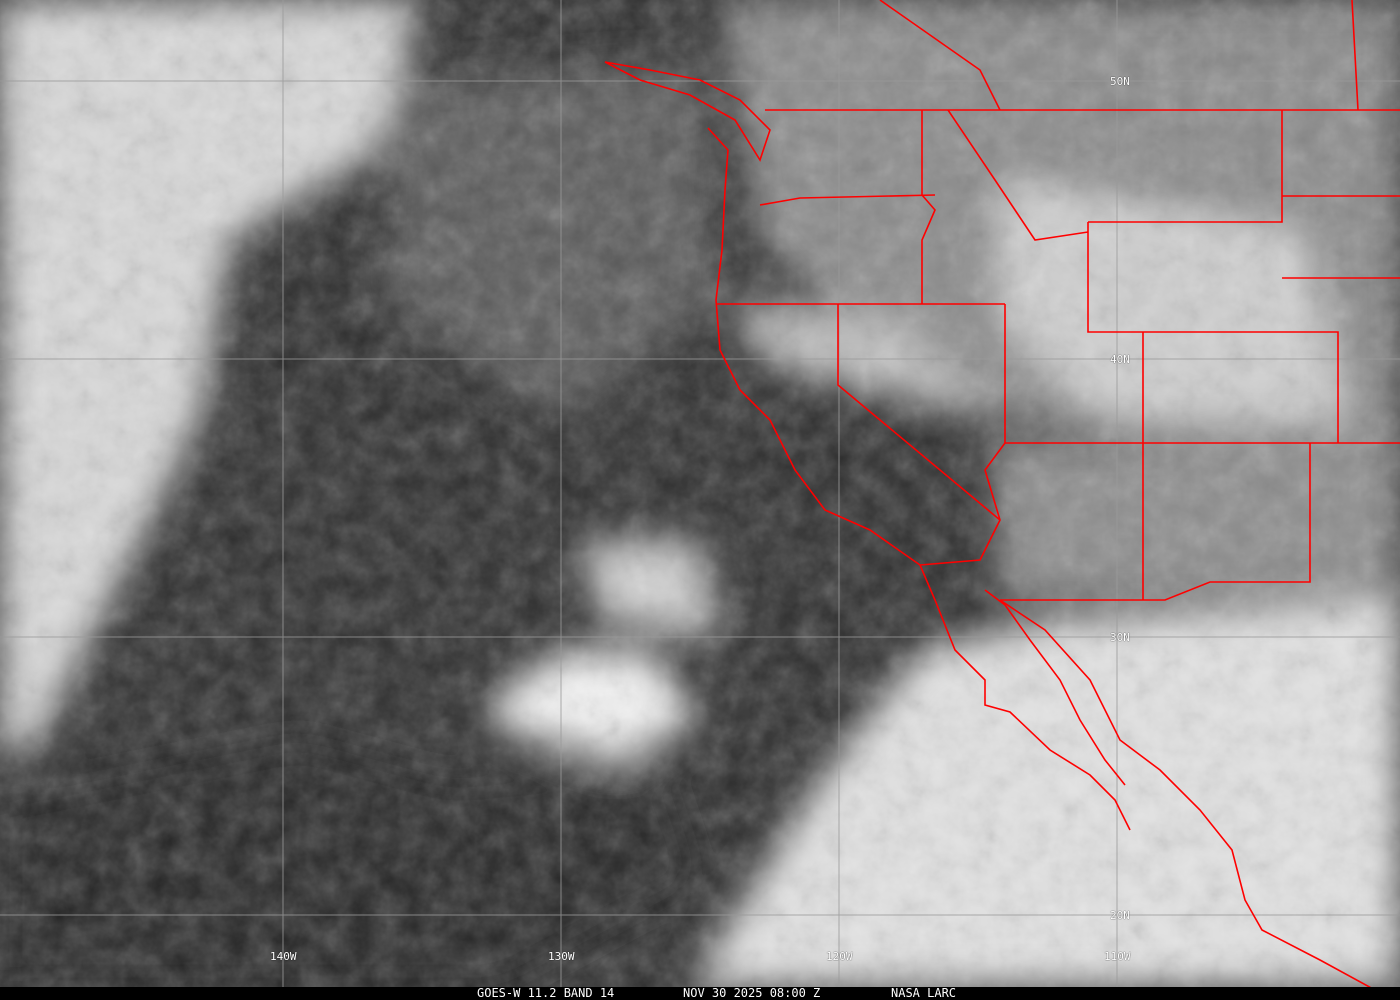 The width and height of the screenshot is (1400, 1000). Describe the element at coordinates (1120, 81) in the screenshot. I see `lat-label-50n: 50N` at that location.